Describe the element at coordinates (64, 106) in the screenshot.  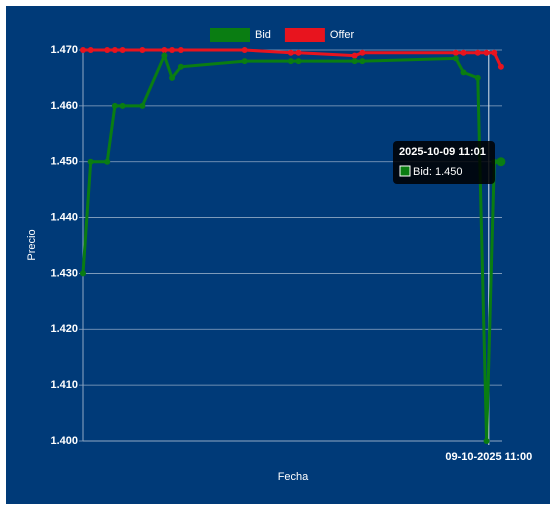
I see `y-tick-label: 1.460` at that location.